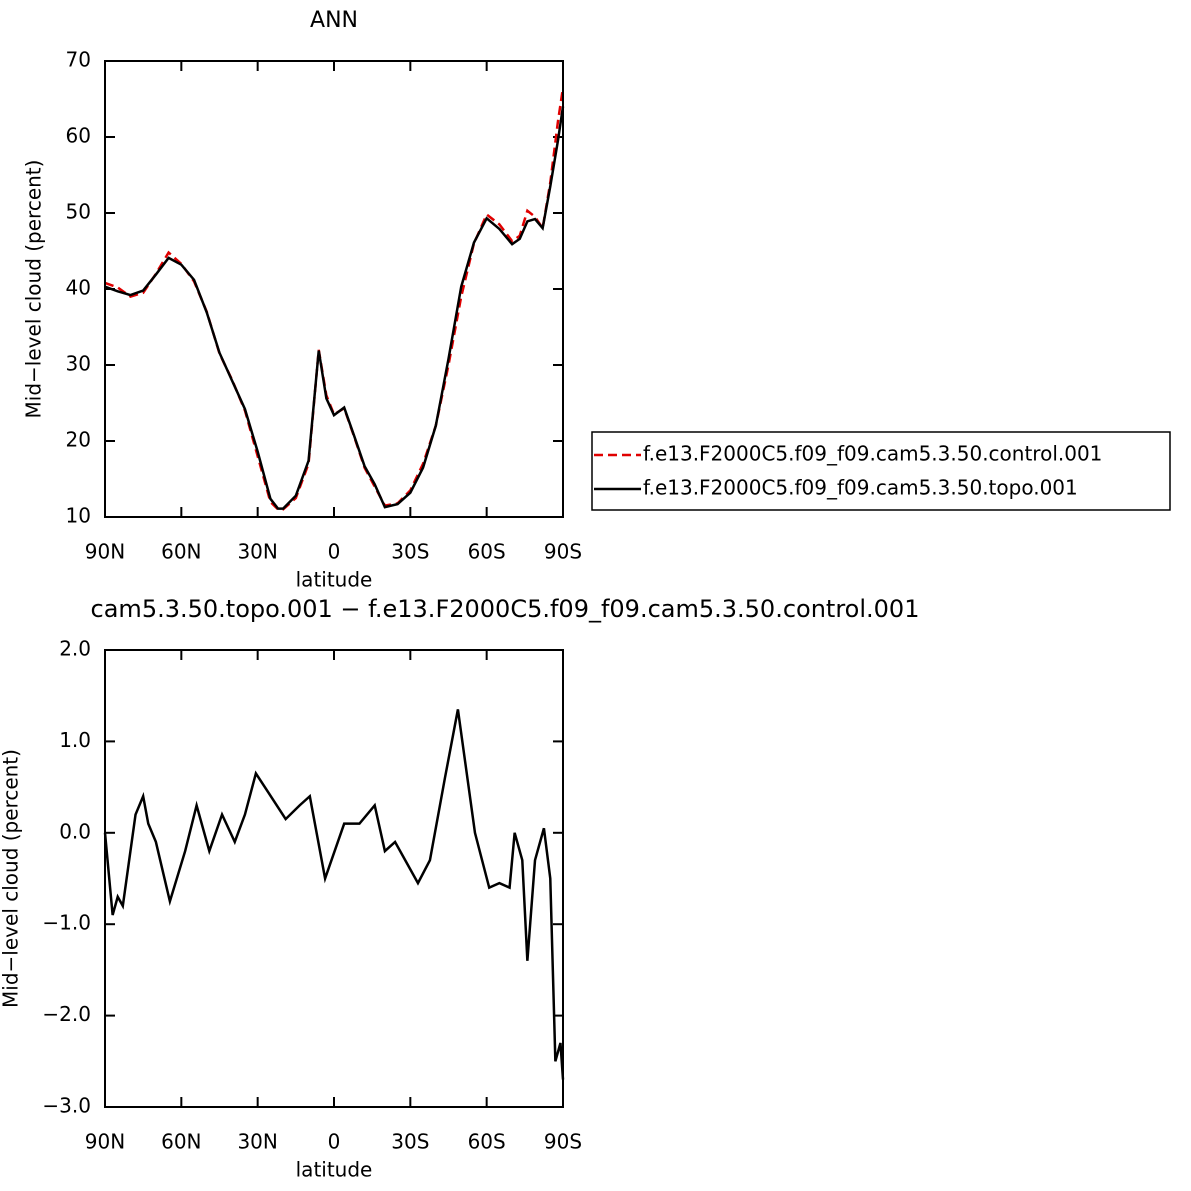  Describe the element at coordinates (78, 60) in the screenshot. I see `y-tick-label: 70` at that location.